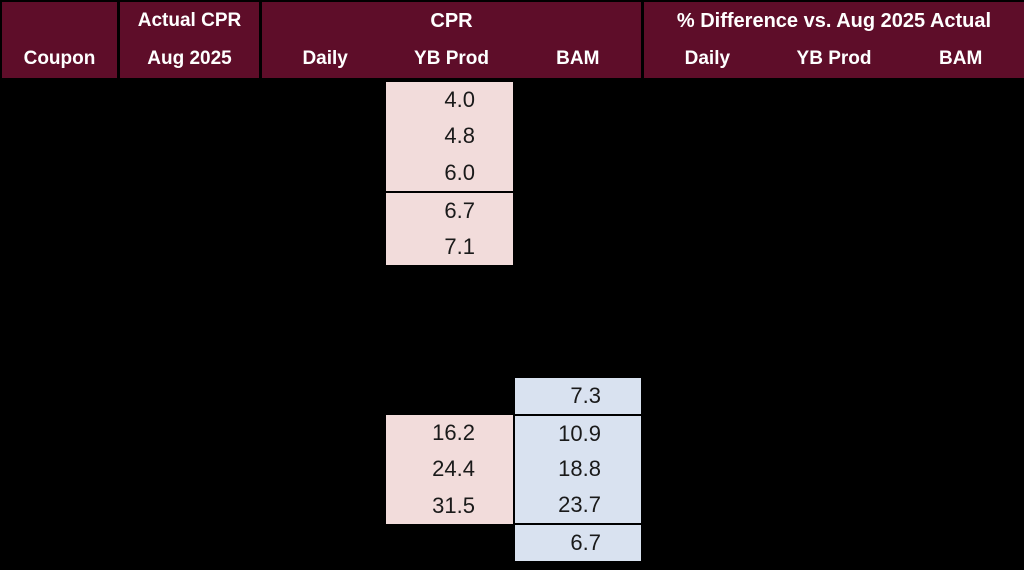 This screenshot has width=1024, height=570. What do you see at coordinates (459, 172) in the screenshot?
I see `table-cell: 6.0` at bounding box center [459, 172].